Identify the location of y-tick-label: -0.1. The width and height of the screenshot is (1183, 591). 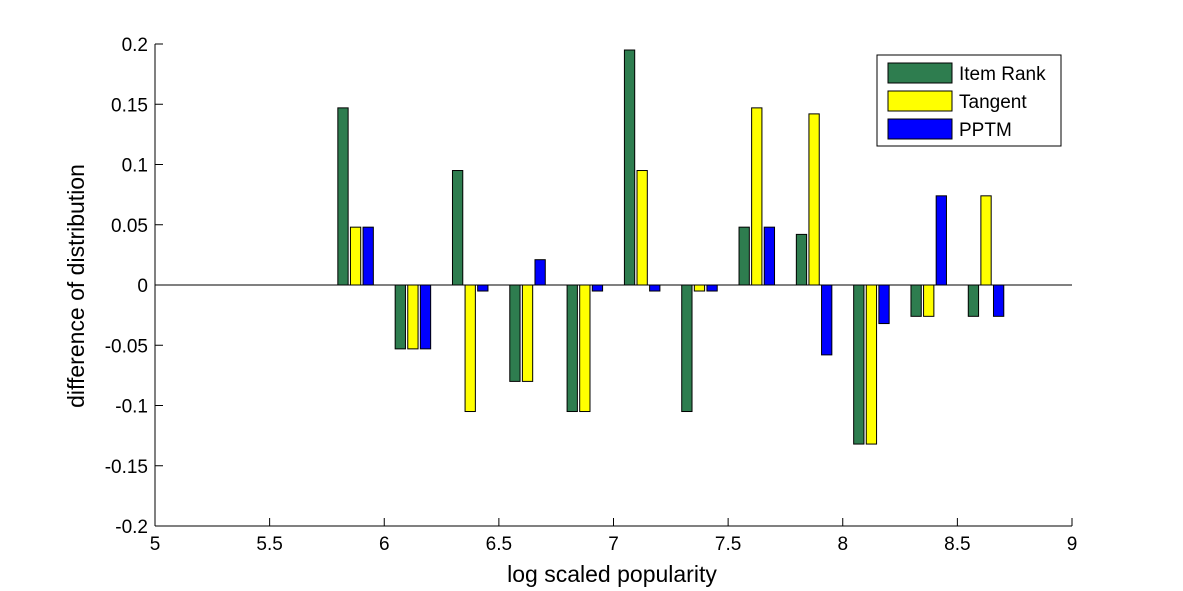
(131, 407).